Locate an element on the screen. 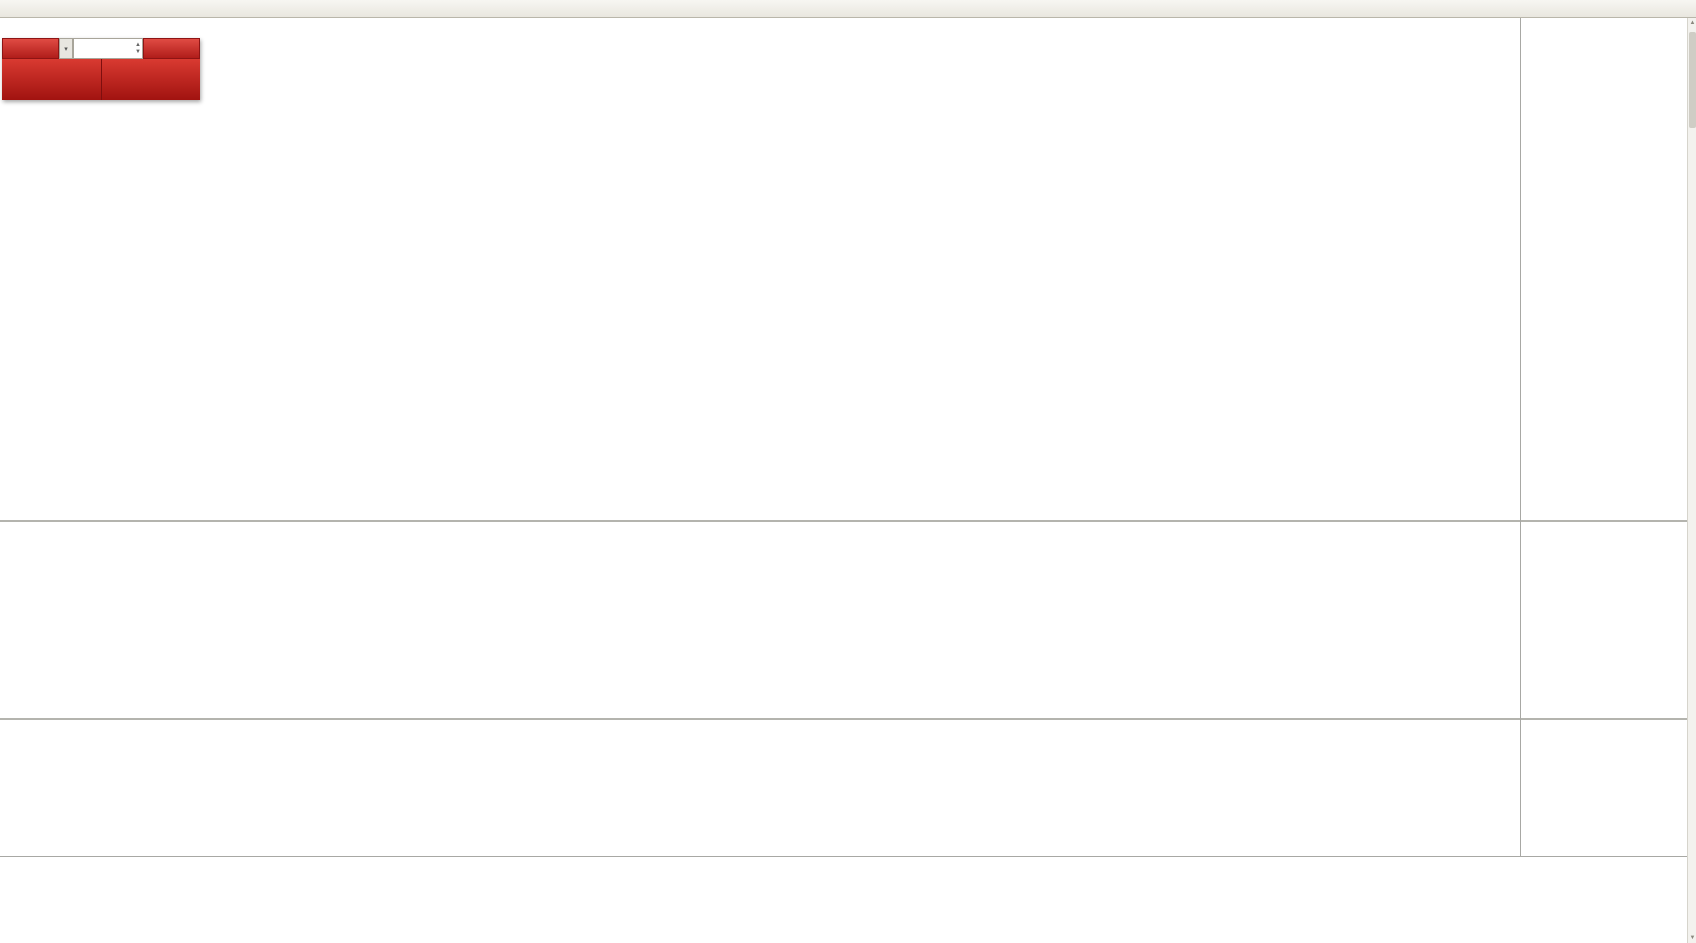 Image resolution: width=1696 pixels, height=943 pixels. pane-divider-macd is located at coordinates (848, 521).